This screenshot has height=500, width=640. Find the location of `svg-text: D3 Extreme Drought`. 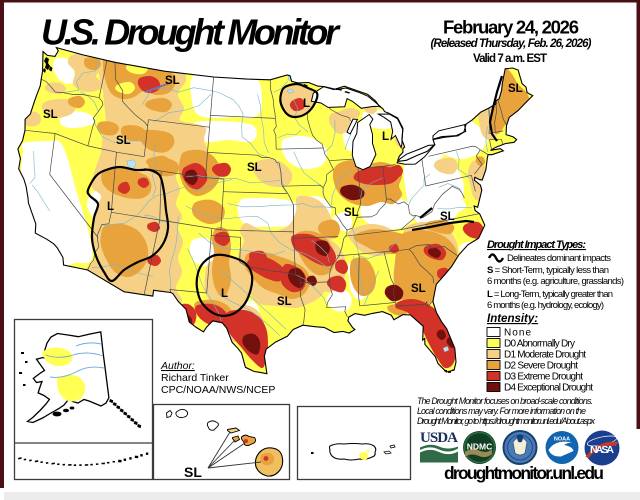

svg-text: D3 Extreme Drought is located at coordinates (543, 377).